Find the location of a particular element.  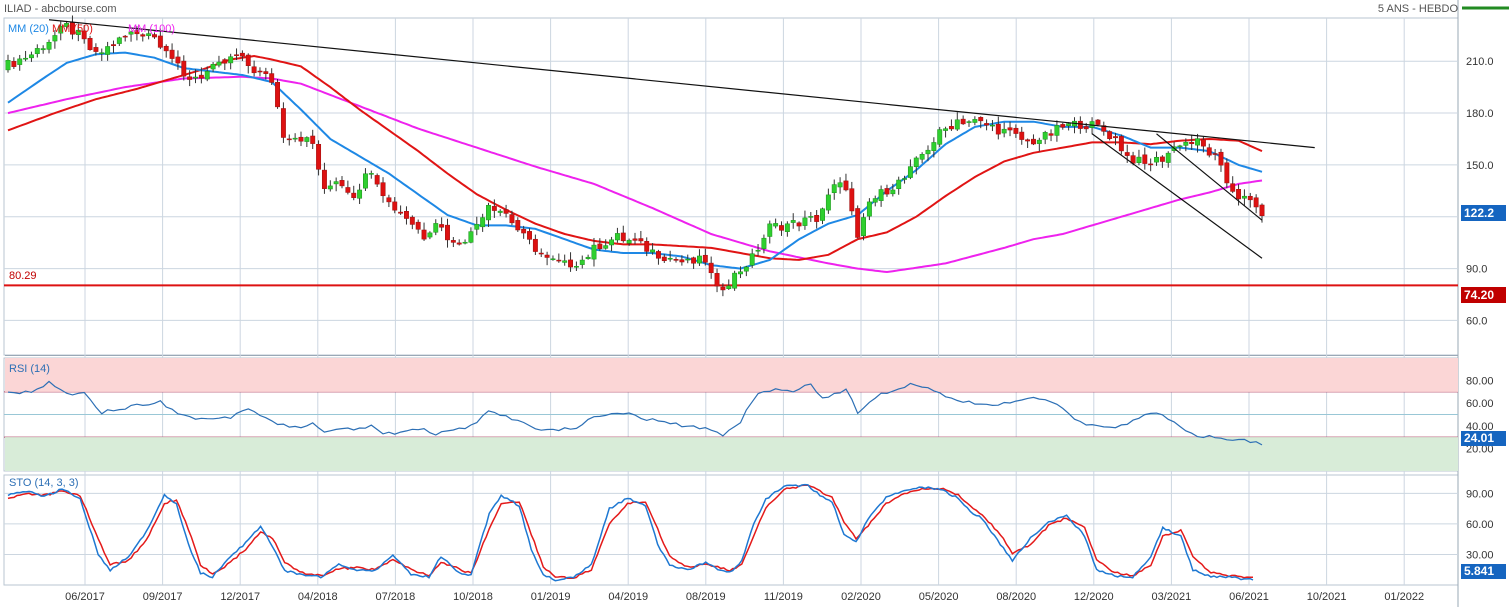

rsi-line is located at coordinates (635, 413).